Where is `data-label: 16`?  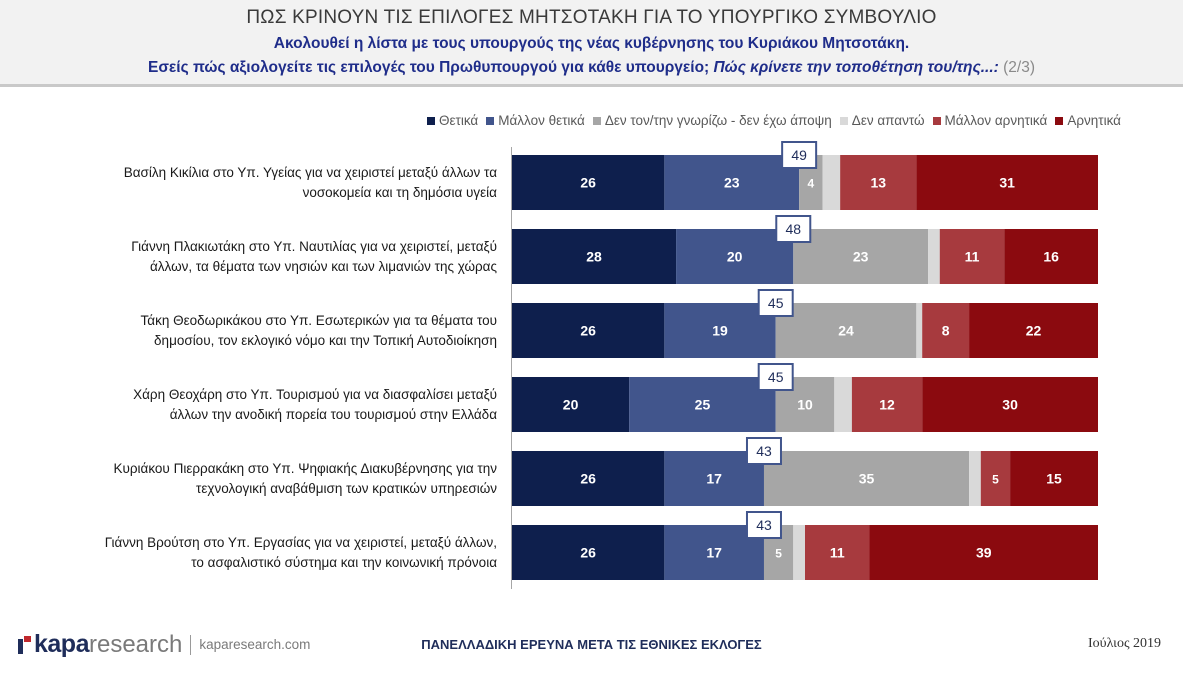 data-label: 16 is located at coordinates (1051, 257).